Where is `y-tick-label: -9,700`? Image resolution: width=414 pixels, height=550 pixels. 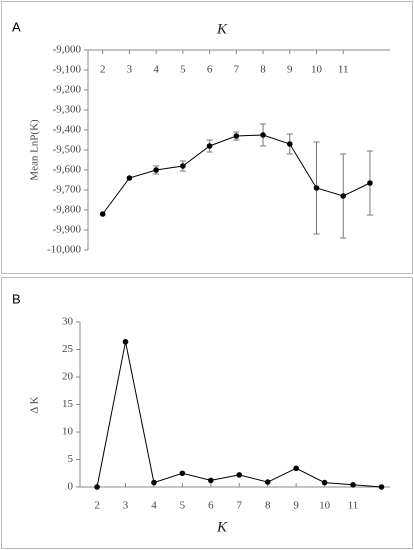
y-tick-label: -9,700 is located at coordinates (67, 190).